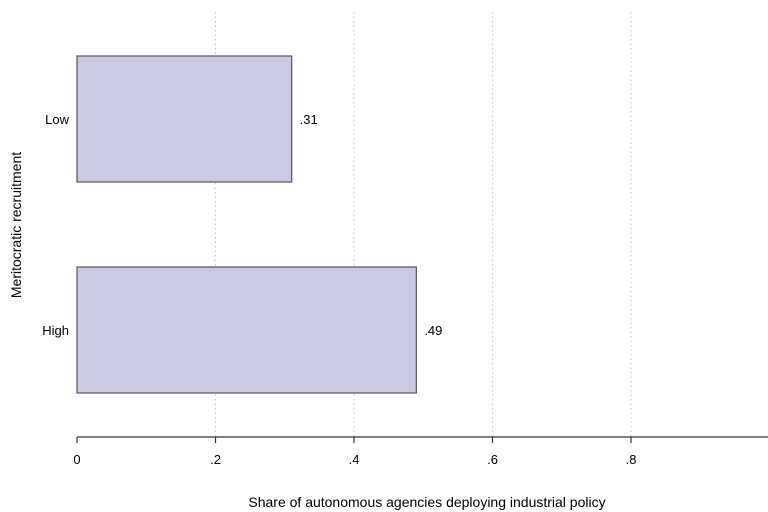 This screenshot has height=512, width=768. I want to click on x-tick-label-0: 0, so click(76, 459).